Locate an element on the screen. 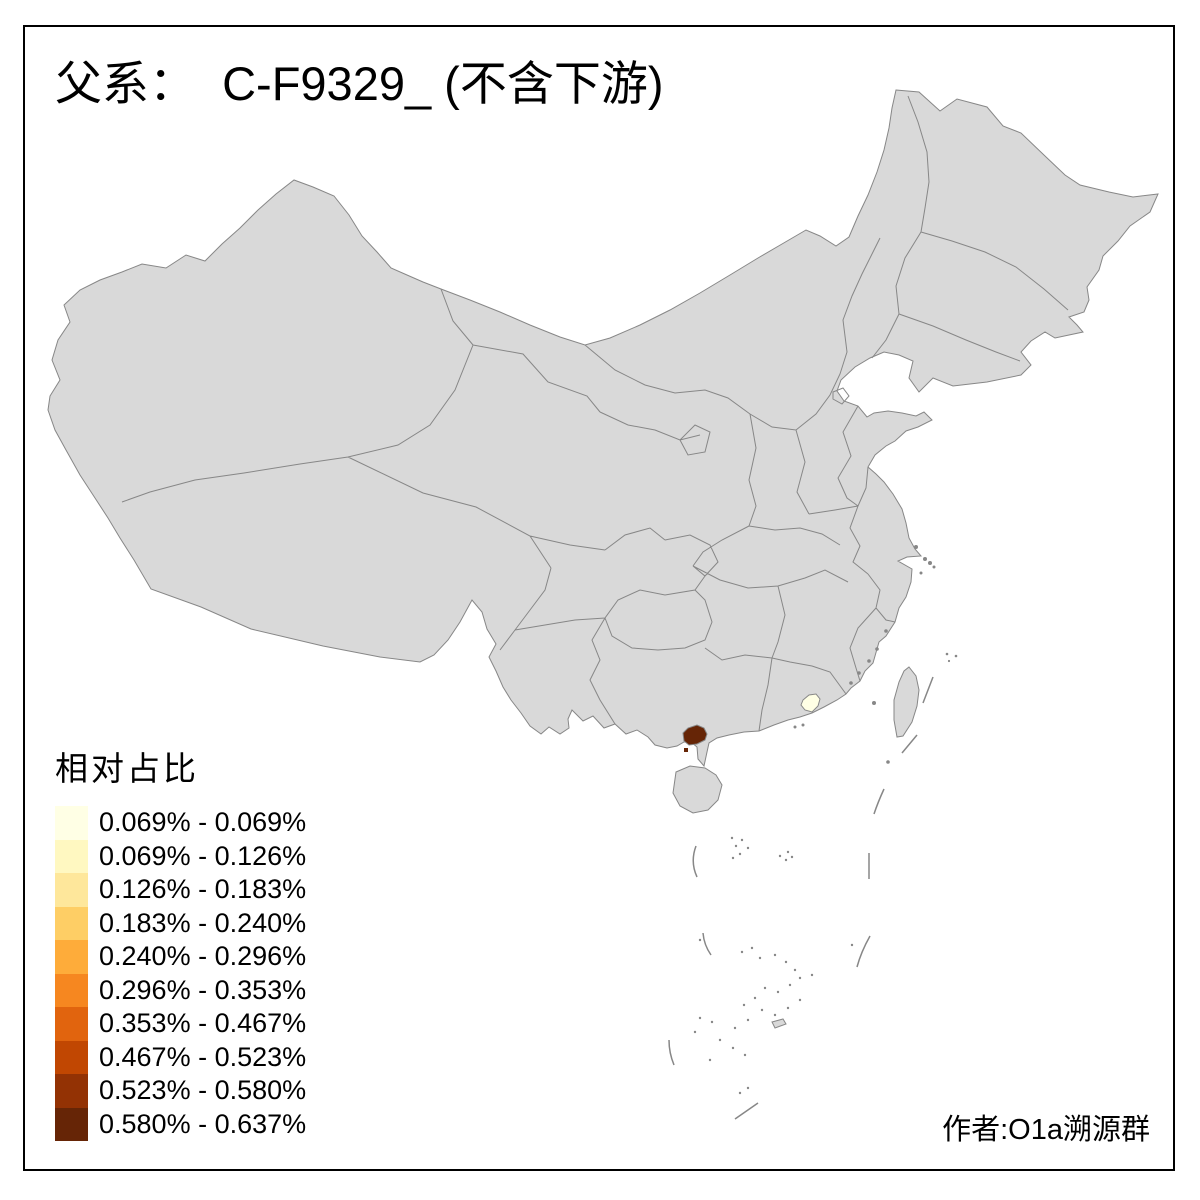 The width and height of the screenshot is (1200, 1200). legend-label: 0.467% - 0.523% is located at coordinates (203, 1056).